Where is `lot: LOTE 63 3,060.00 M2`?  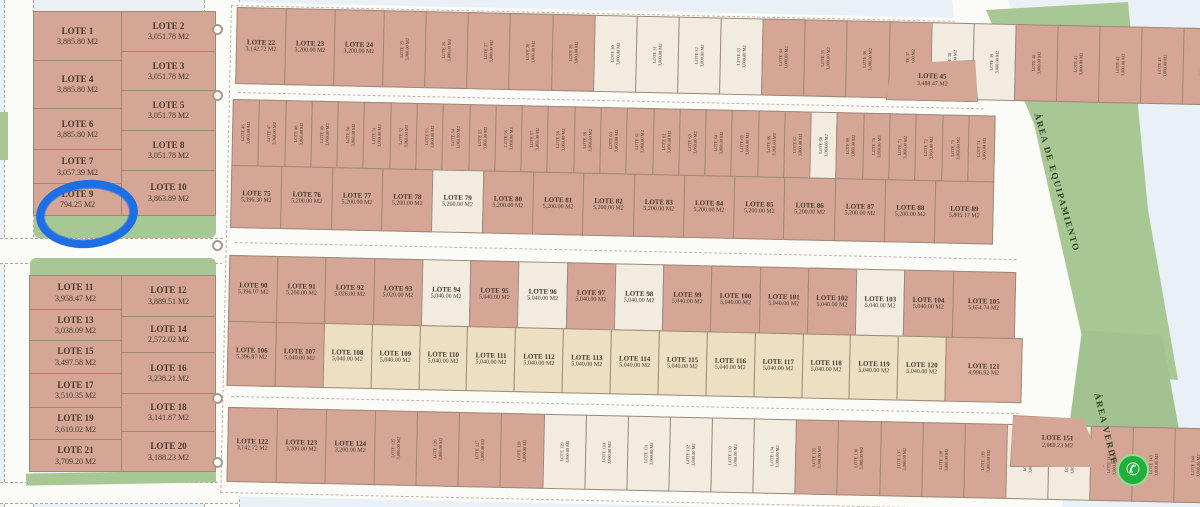 lot: LOTE 63 3,060.00 M2 is located at coordinates (692, 142).